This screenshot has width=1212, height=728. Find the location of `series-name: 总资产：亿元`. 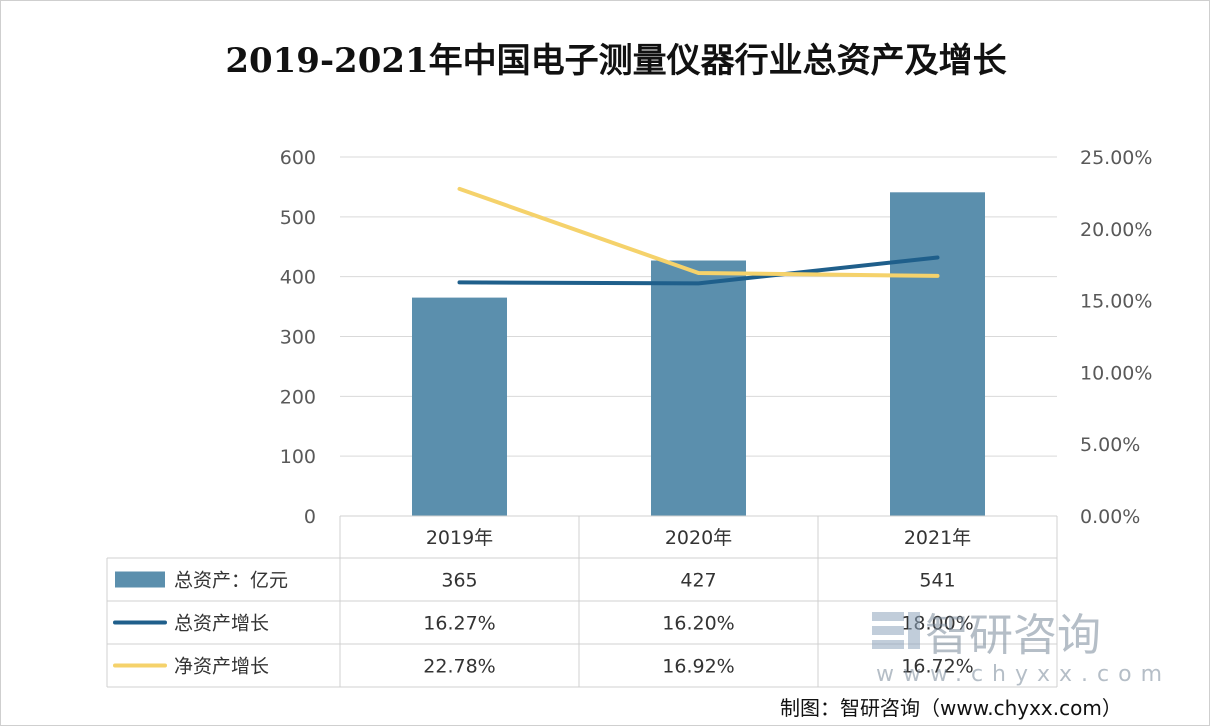

series-name: 总资产：亿元 is located at coordinates (231, 581).